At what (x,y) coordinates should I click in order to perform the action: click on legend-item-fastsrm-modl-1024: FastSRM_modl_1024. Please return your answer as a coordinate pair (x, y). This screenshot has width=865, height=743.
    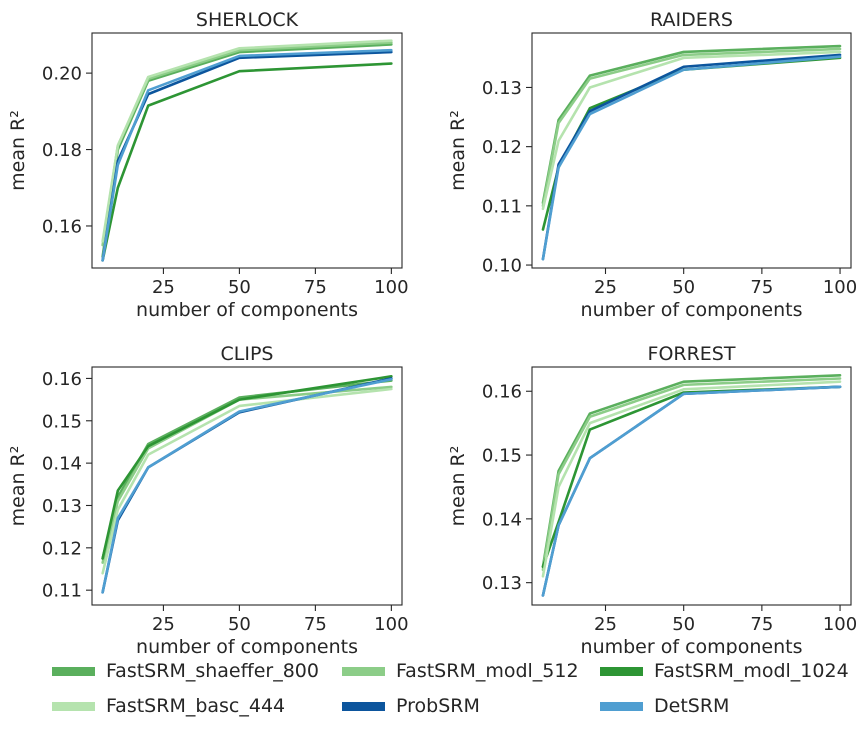
    Looking at the image, I should click on (724, 671).